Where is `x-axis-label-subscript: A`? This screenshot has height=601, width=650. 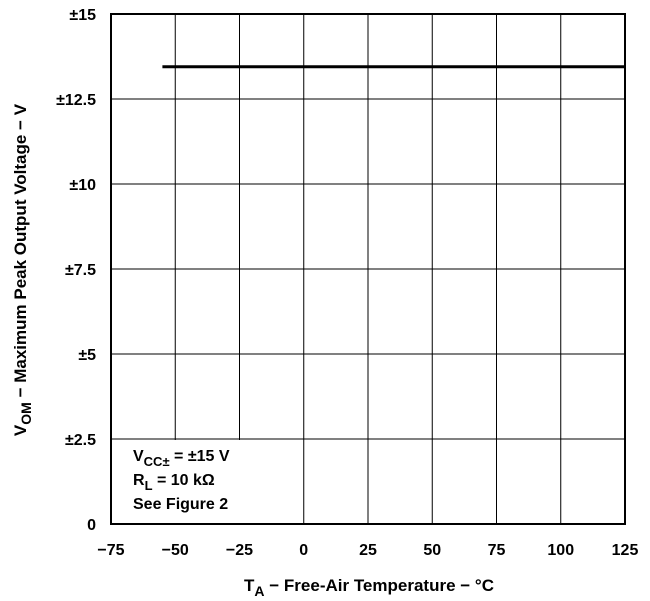
x-axis-label-subscript: A is located at coordinates (259, 591).